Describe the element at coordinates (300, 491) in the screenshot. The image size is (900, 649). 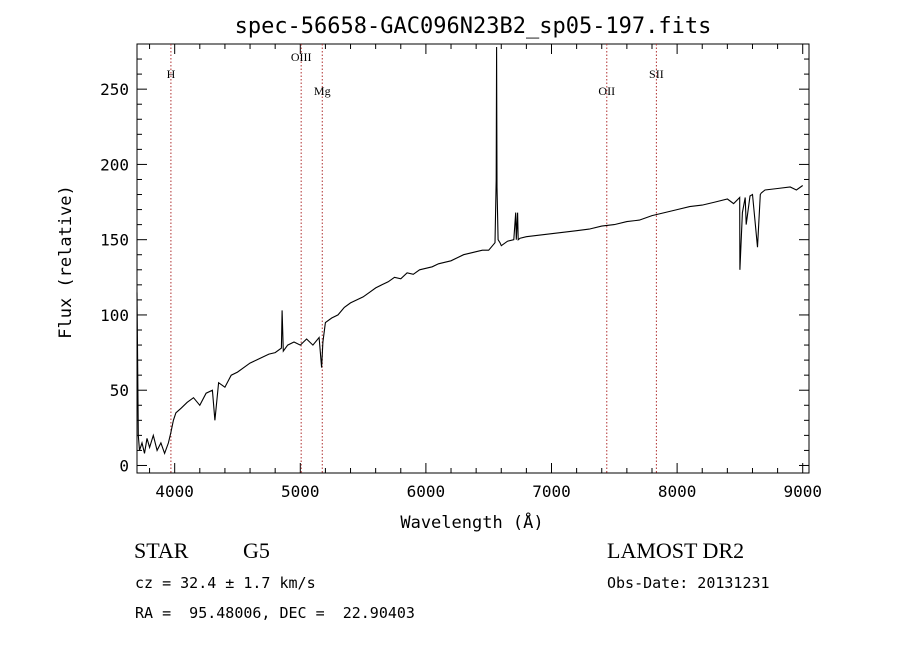
I see `x-tick-label: 5000` at that location.